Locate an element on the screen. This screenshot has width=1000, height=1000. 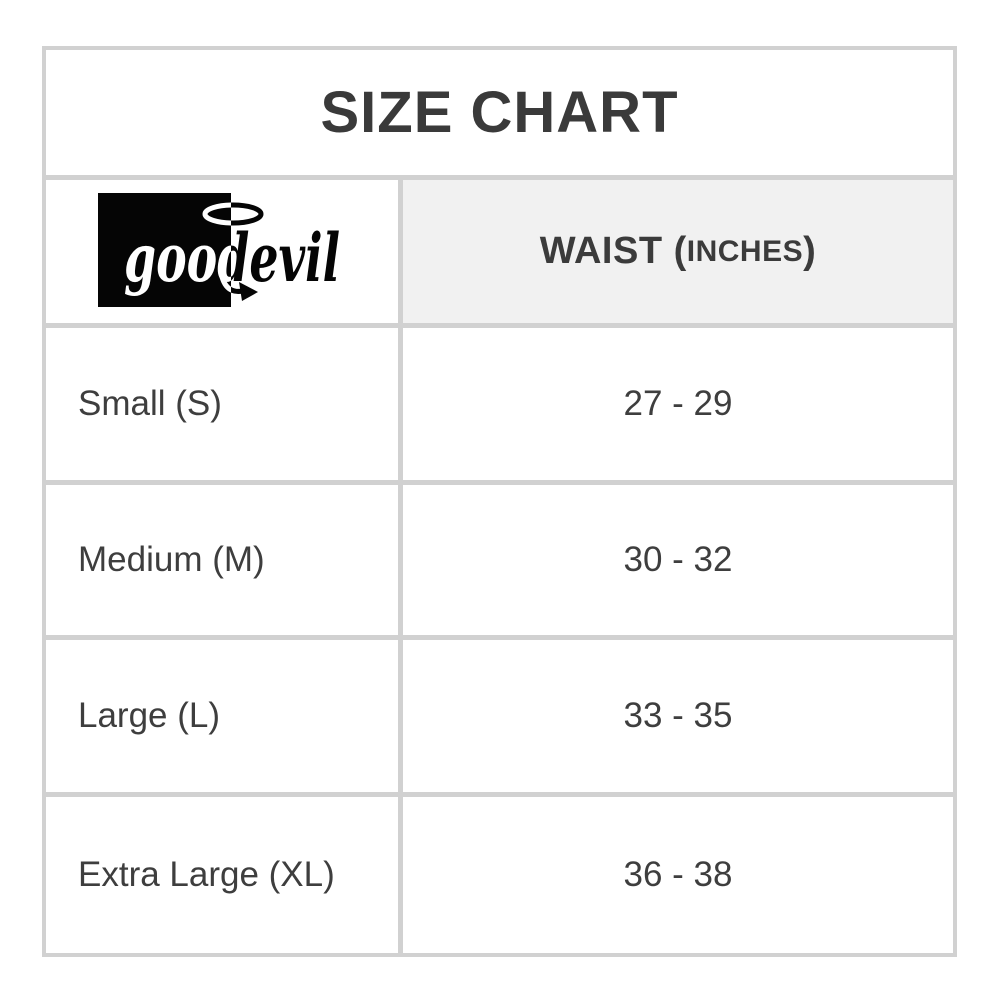
waist-column-header: WAIST (INCHES) is located at coordinates (678, 251).